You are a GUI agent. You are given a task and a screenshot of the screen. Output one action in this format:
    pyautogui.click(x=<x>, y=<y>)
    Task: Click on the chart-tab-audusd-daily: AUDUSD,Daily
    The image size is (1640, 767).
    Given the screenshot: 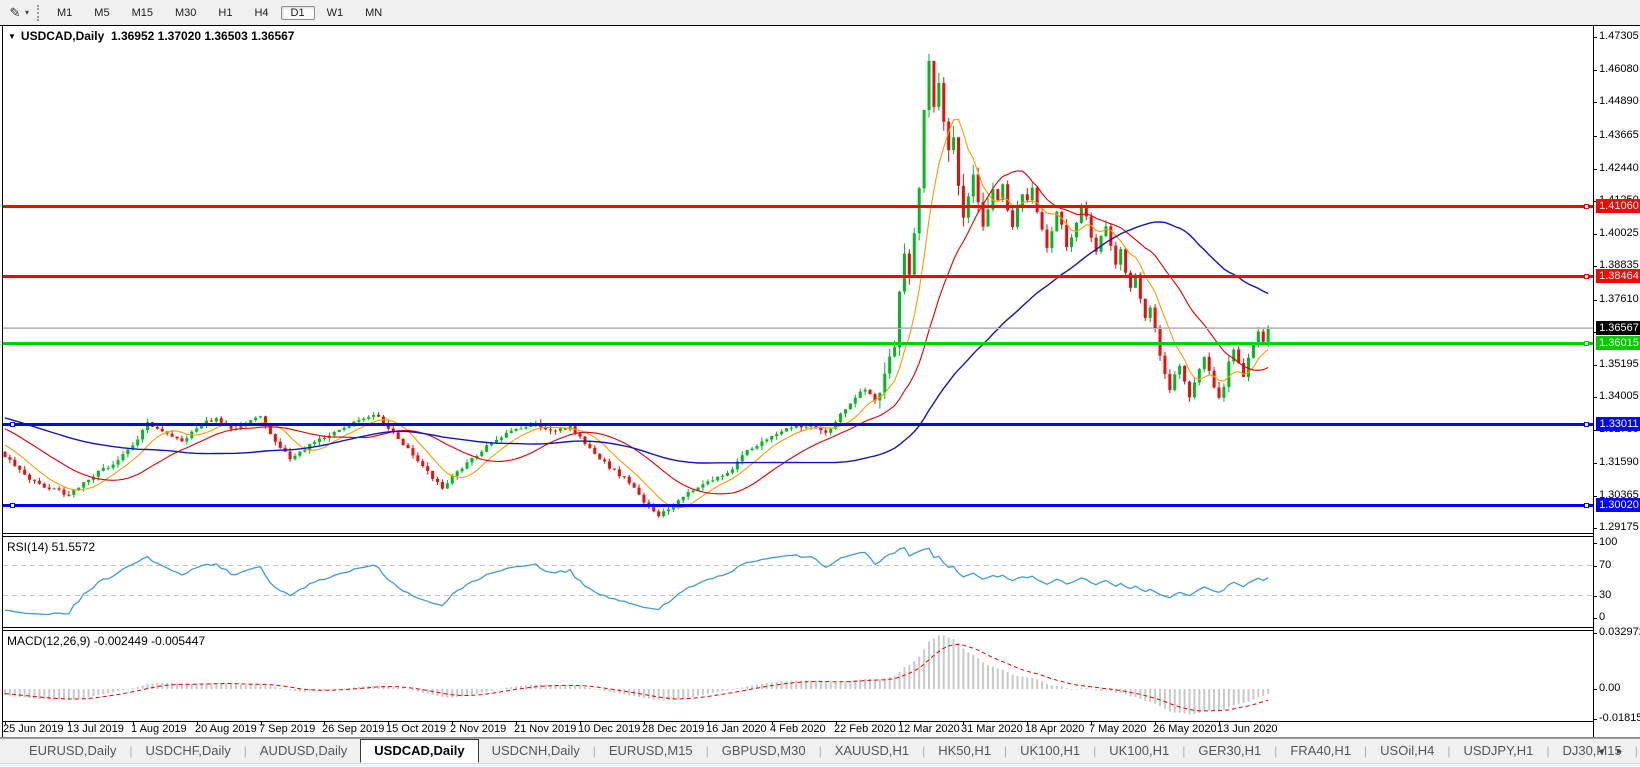 What is the action you would take?
    pyautogui.click(x=303, y=750)
    